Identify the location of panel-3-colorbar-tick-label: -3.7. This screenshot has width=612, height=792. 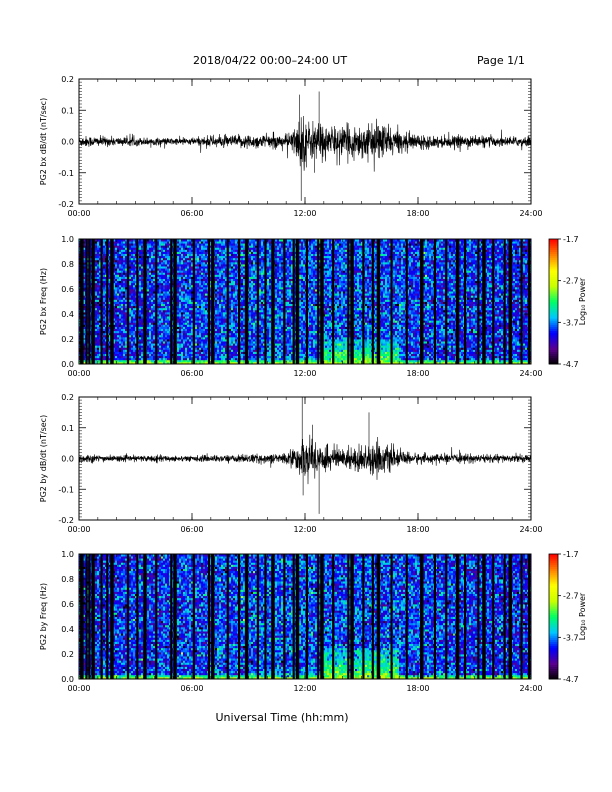
(571, 637).